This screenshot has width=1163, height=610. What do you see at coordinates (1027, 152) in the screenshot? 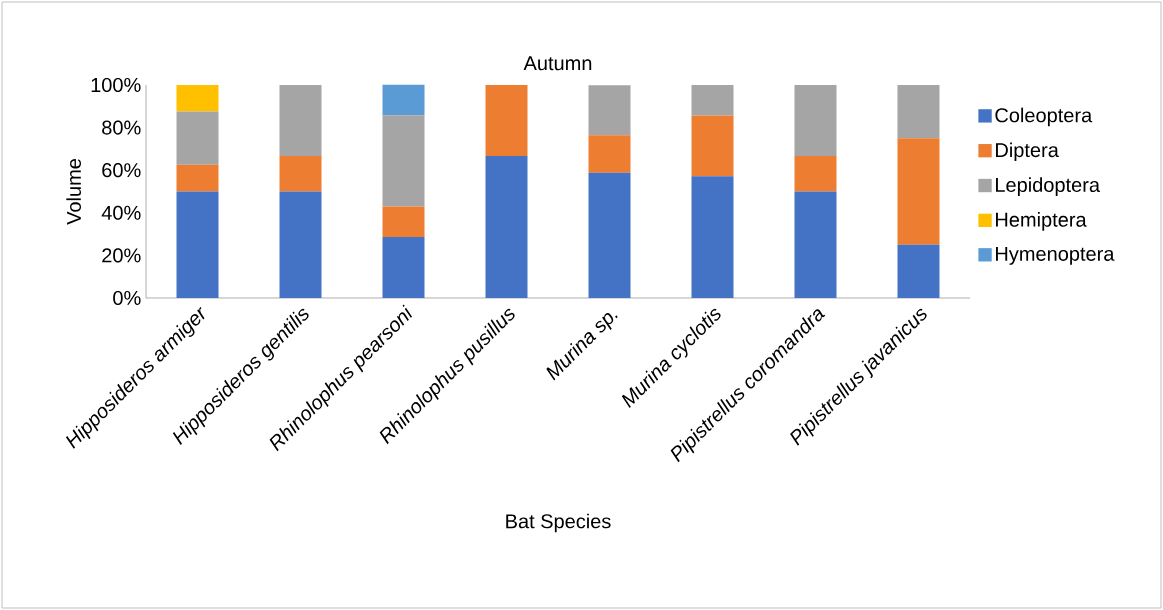
I see `legend-label: Diptera` at bounding box center [1027, 152].